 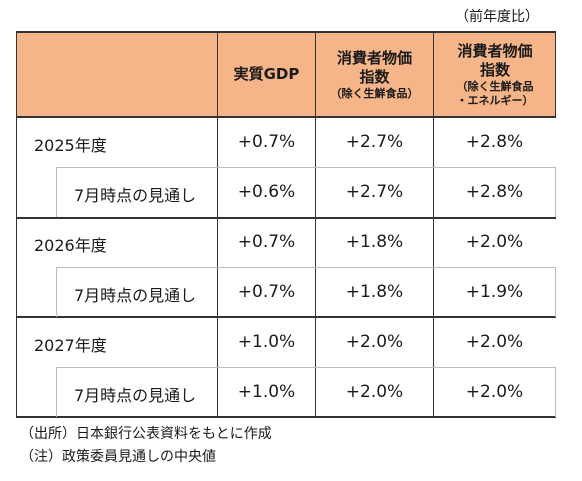 What do you see at coordinates (495, 74) in the screenshot?
I see `header-core-core-cpi: 消費者物価 指数 （除く生鮮食品 ・エネルギー）` at bounding box center [495, 74].